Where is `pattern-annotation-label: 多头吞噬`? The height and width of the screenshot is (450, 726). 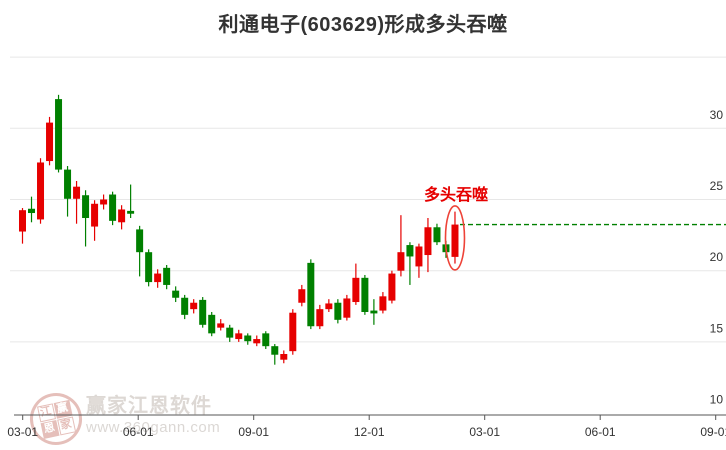
pattern-annotation-label: 多头吞噬 is located at coordinates (456, 195).